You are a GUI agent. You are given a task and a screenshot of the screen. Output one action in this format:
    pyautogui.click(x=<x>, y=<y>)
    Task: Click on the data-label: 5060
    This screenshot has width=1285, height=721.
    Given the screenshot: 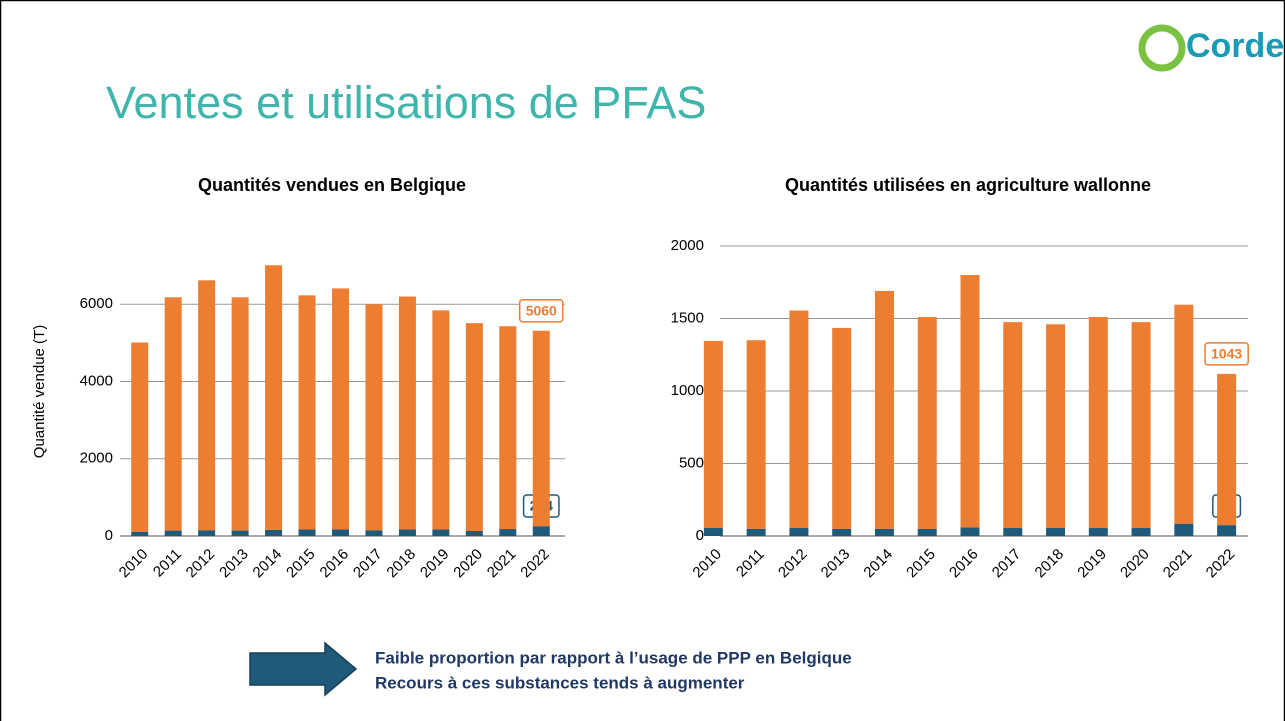 What is the action you would take?
    pyautogui.click(x=541, y=310)
    